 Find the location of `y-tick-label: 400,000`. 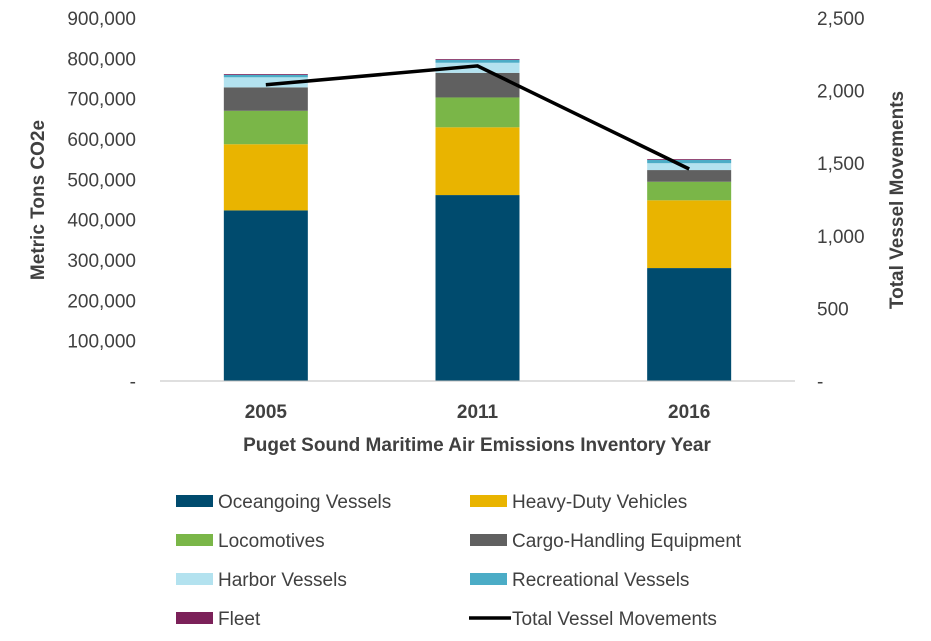

y-tick-label: 400,000 is located at coordinates (101, 221).